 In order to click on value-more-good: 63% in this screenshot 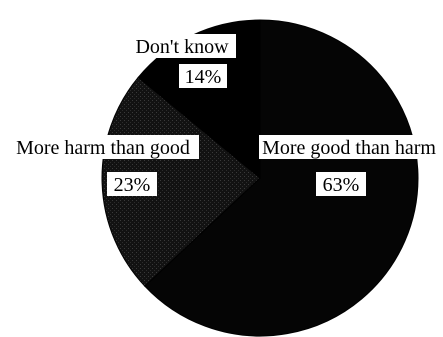, I will do `click(341, 184)`.